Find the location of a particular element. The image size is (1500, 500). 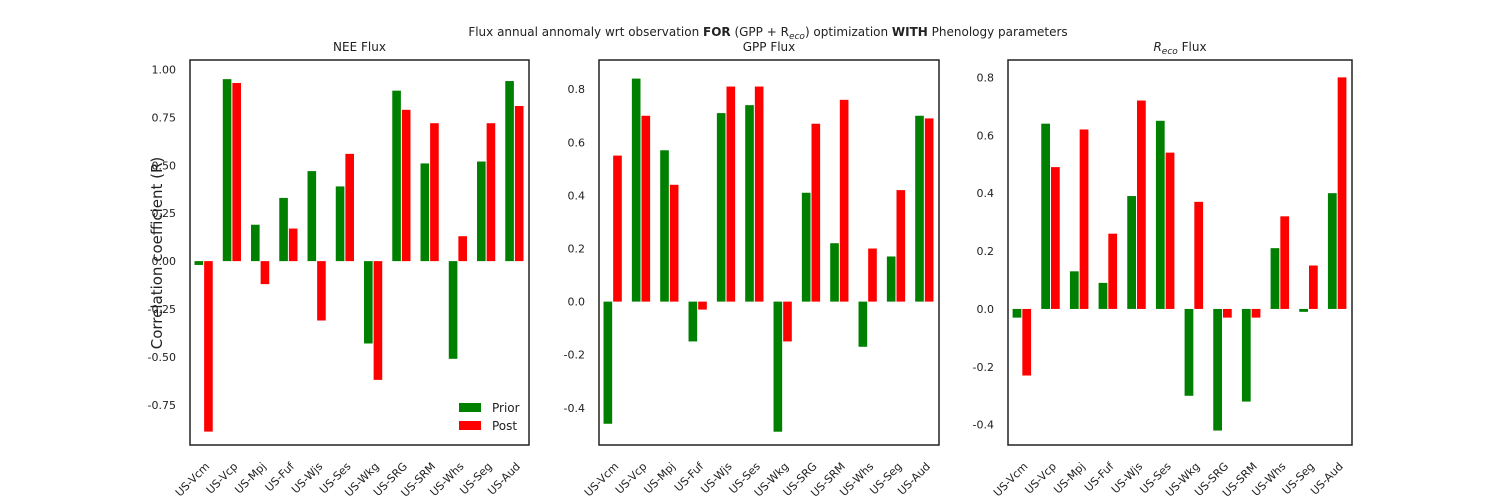

y-tick-label: -0.25 is located at coordinates (162, 309).